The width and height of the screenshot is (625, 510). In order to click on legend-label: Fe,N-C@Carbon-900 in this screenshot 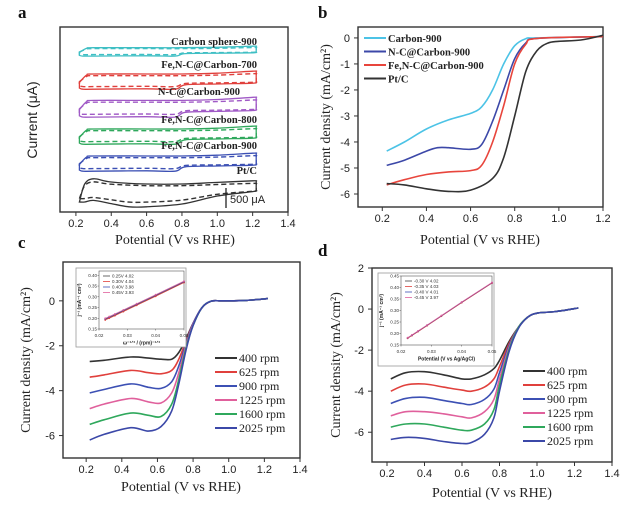, I will do `click(436, 66)`.